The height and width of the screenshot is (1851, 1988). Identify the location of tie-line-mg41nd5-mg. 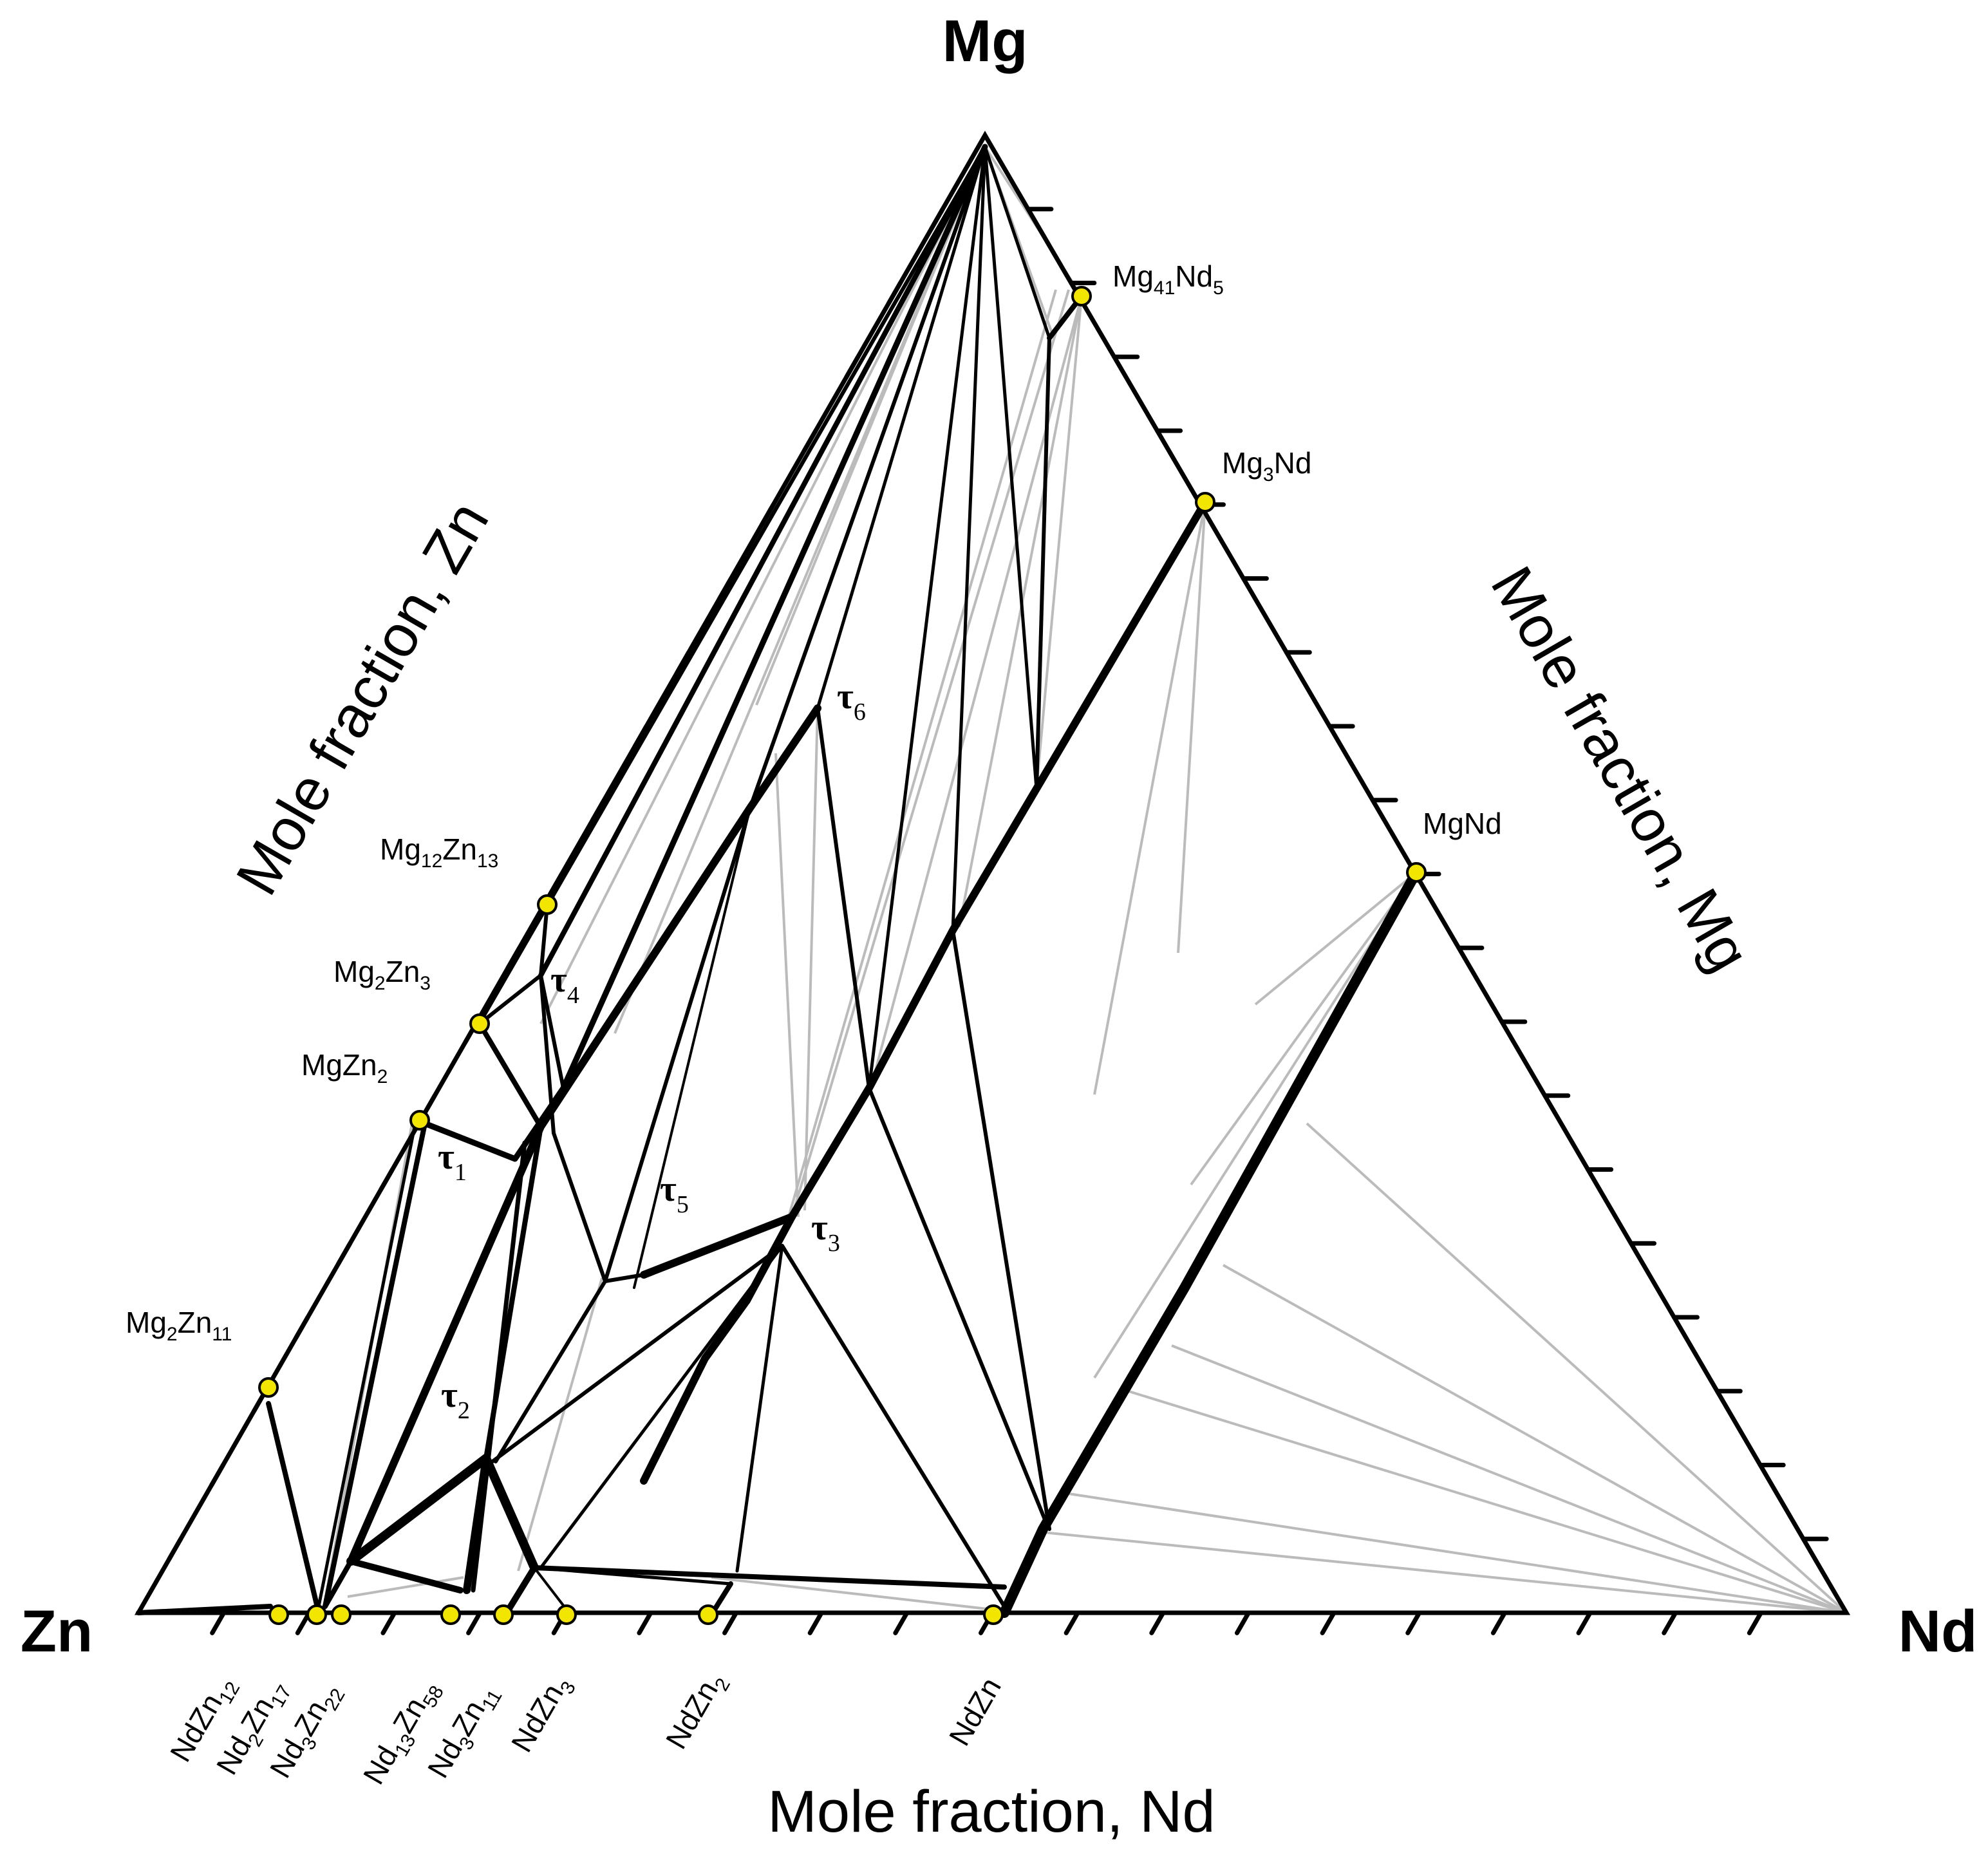
(1017, 242).